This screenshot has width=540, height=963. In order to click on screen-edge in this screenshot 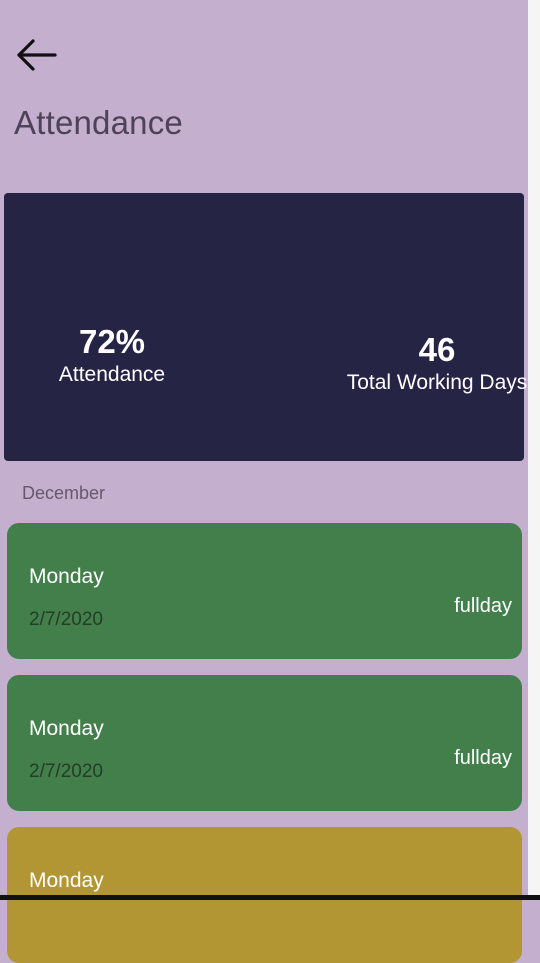, I will do `click(534, 450)`.